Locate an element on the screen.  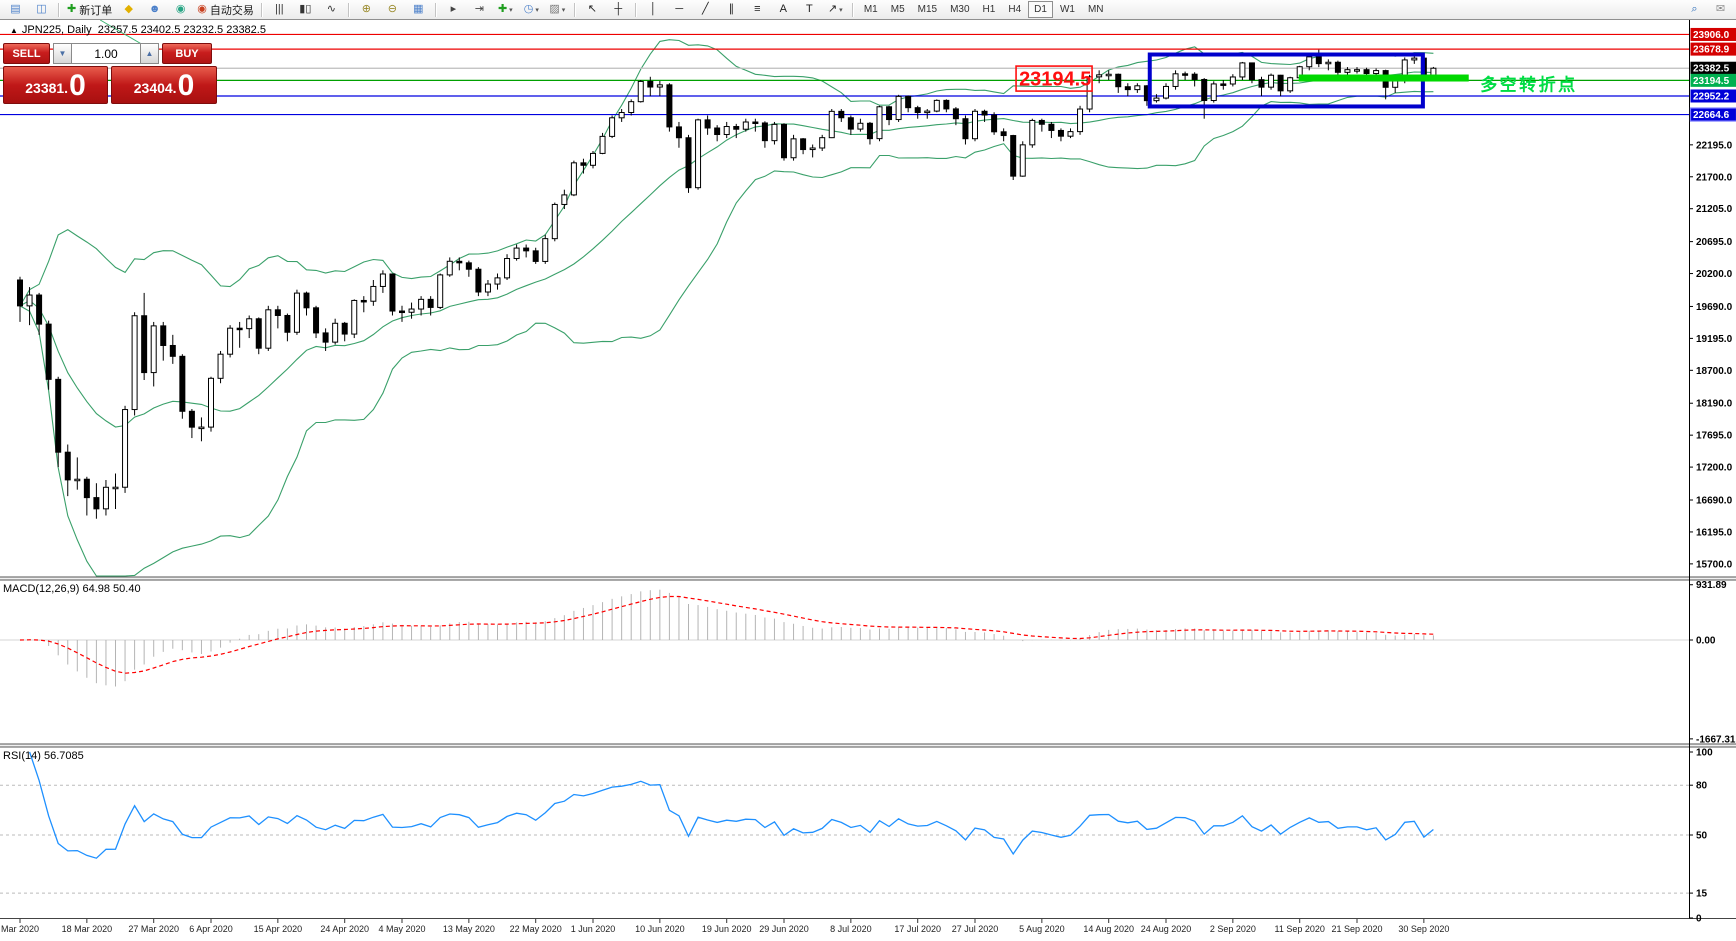
toolbar-separator is located at coordinates (435, 9).